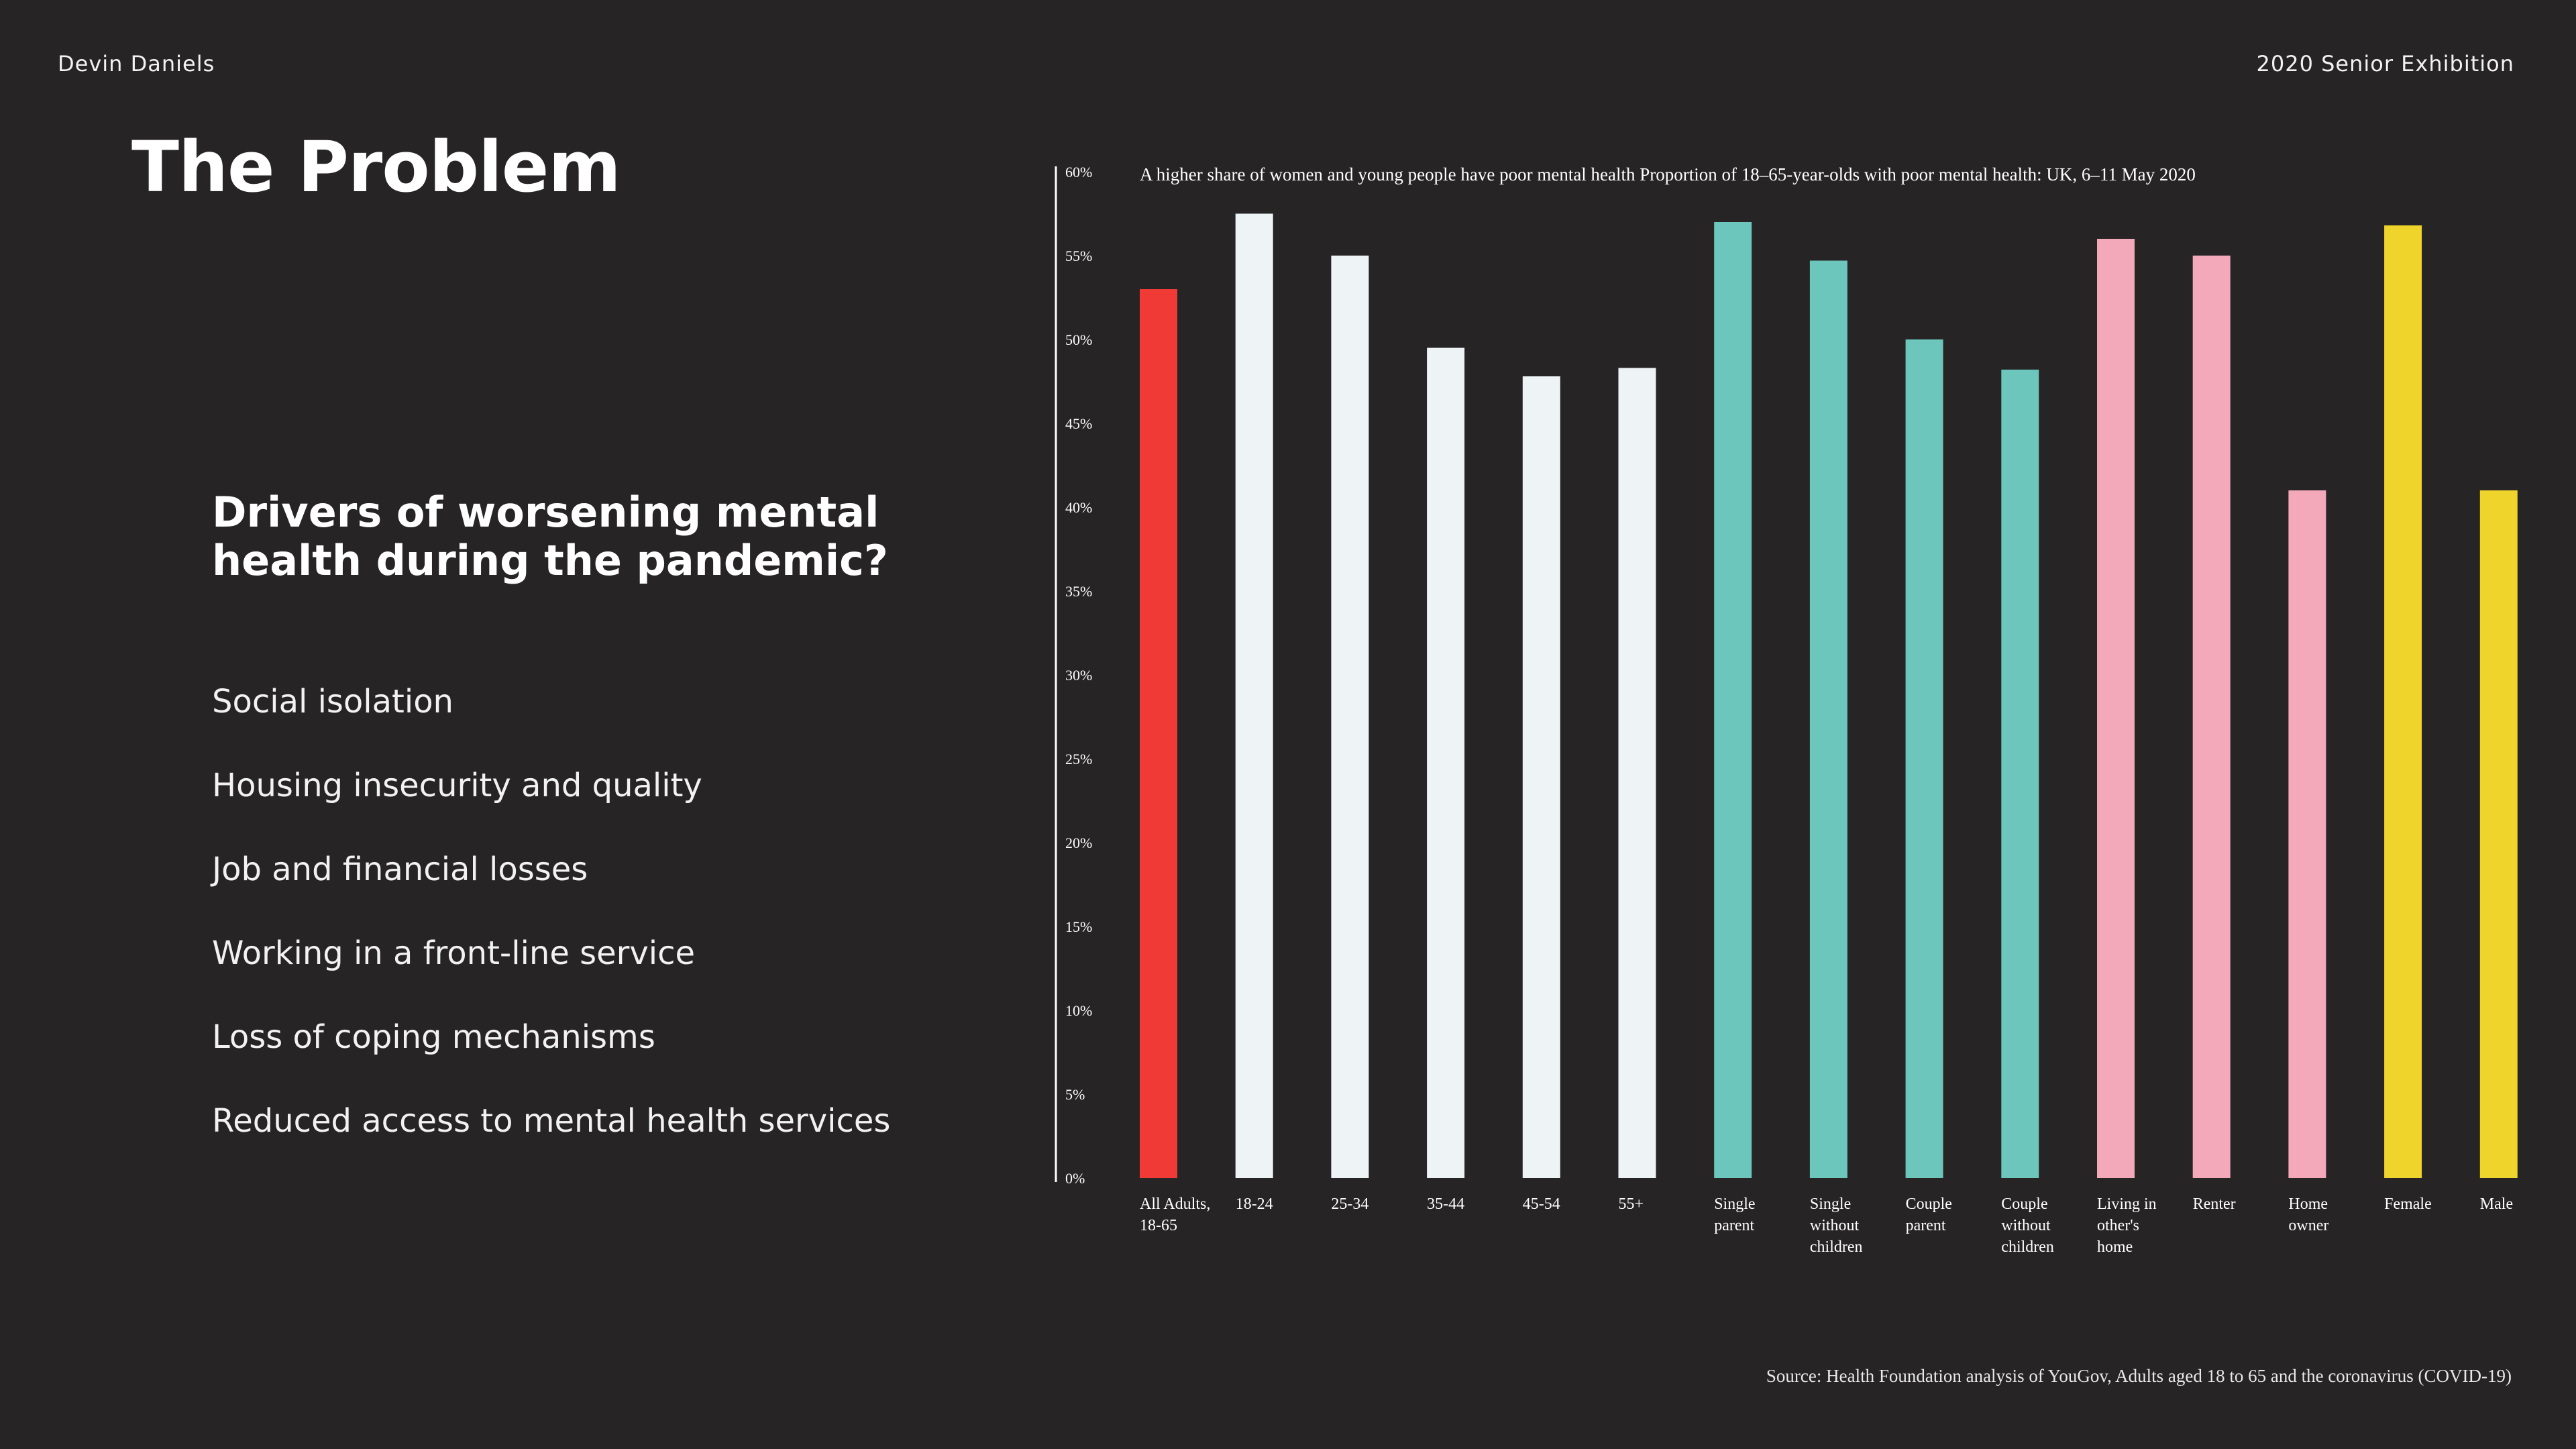  Describe the element at coordinates (376, 167) in the screenshot. I see `page-title: The Problem` at that location.